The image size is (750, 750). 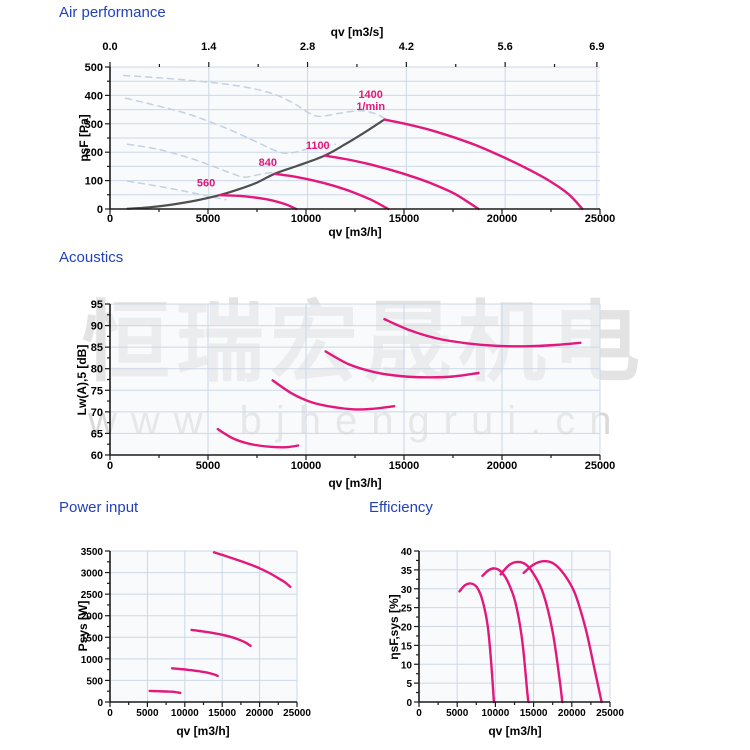 I want to click on x2-tick-label: 1.4, so click(x=209, y=47).